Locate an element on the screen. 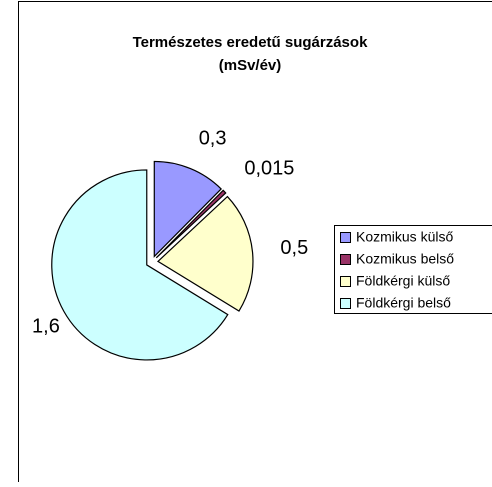  chart-title: Természetes eredetű sugárzások is located at coordinates (250, 42).